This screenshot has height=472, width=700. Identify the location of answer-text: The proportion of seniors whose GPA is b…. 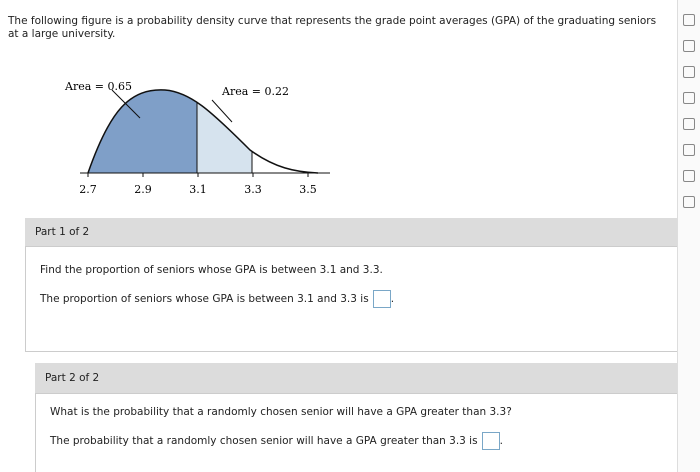
(204, 299).